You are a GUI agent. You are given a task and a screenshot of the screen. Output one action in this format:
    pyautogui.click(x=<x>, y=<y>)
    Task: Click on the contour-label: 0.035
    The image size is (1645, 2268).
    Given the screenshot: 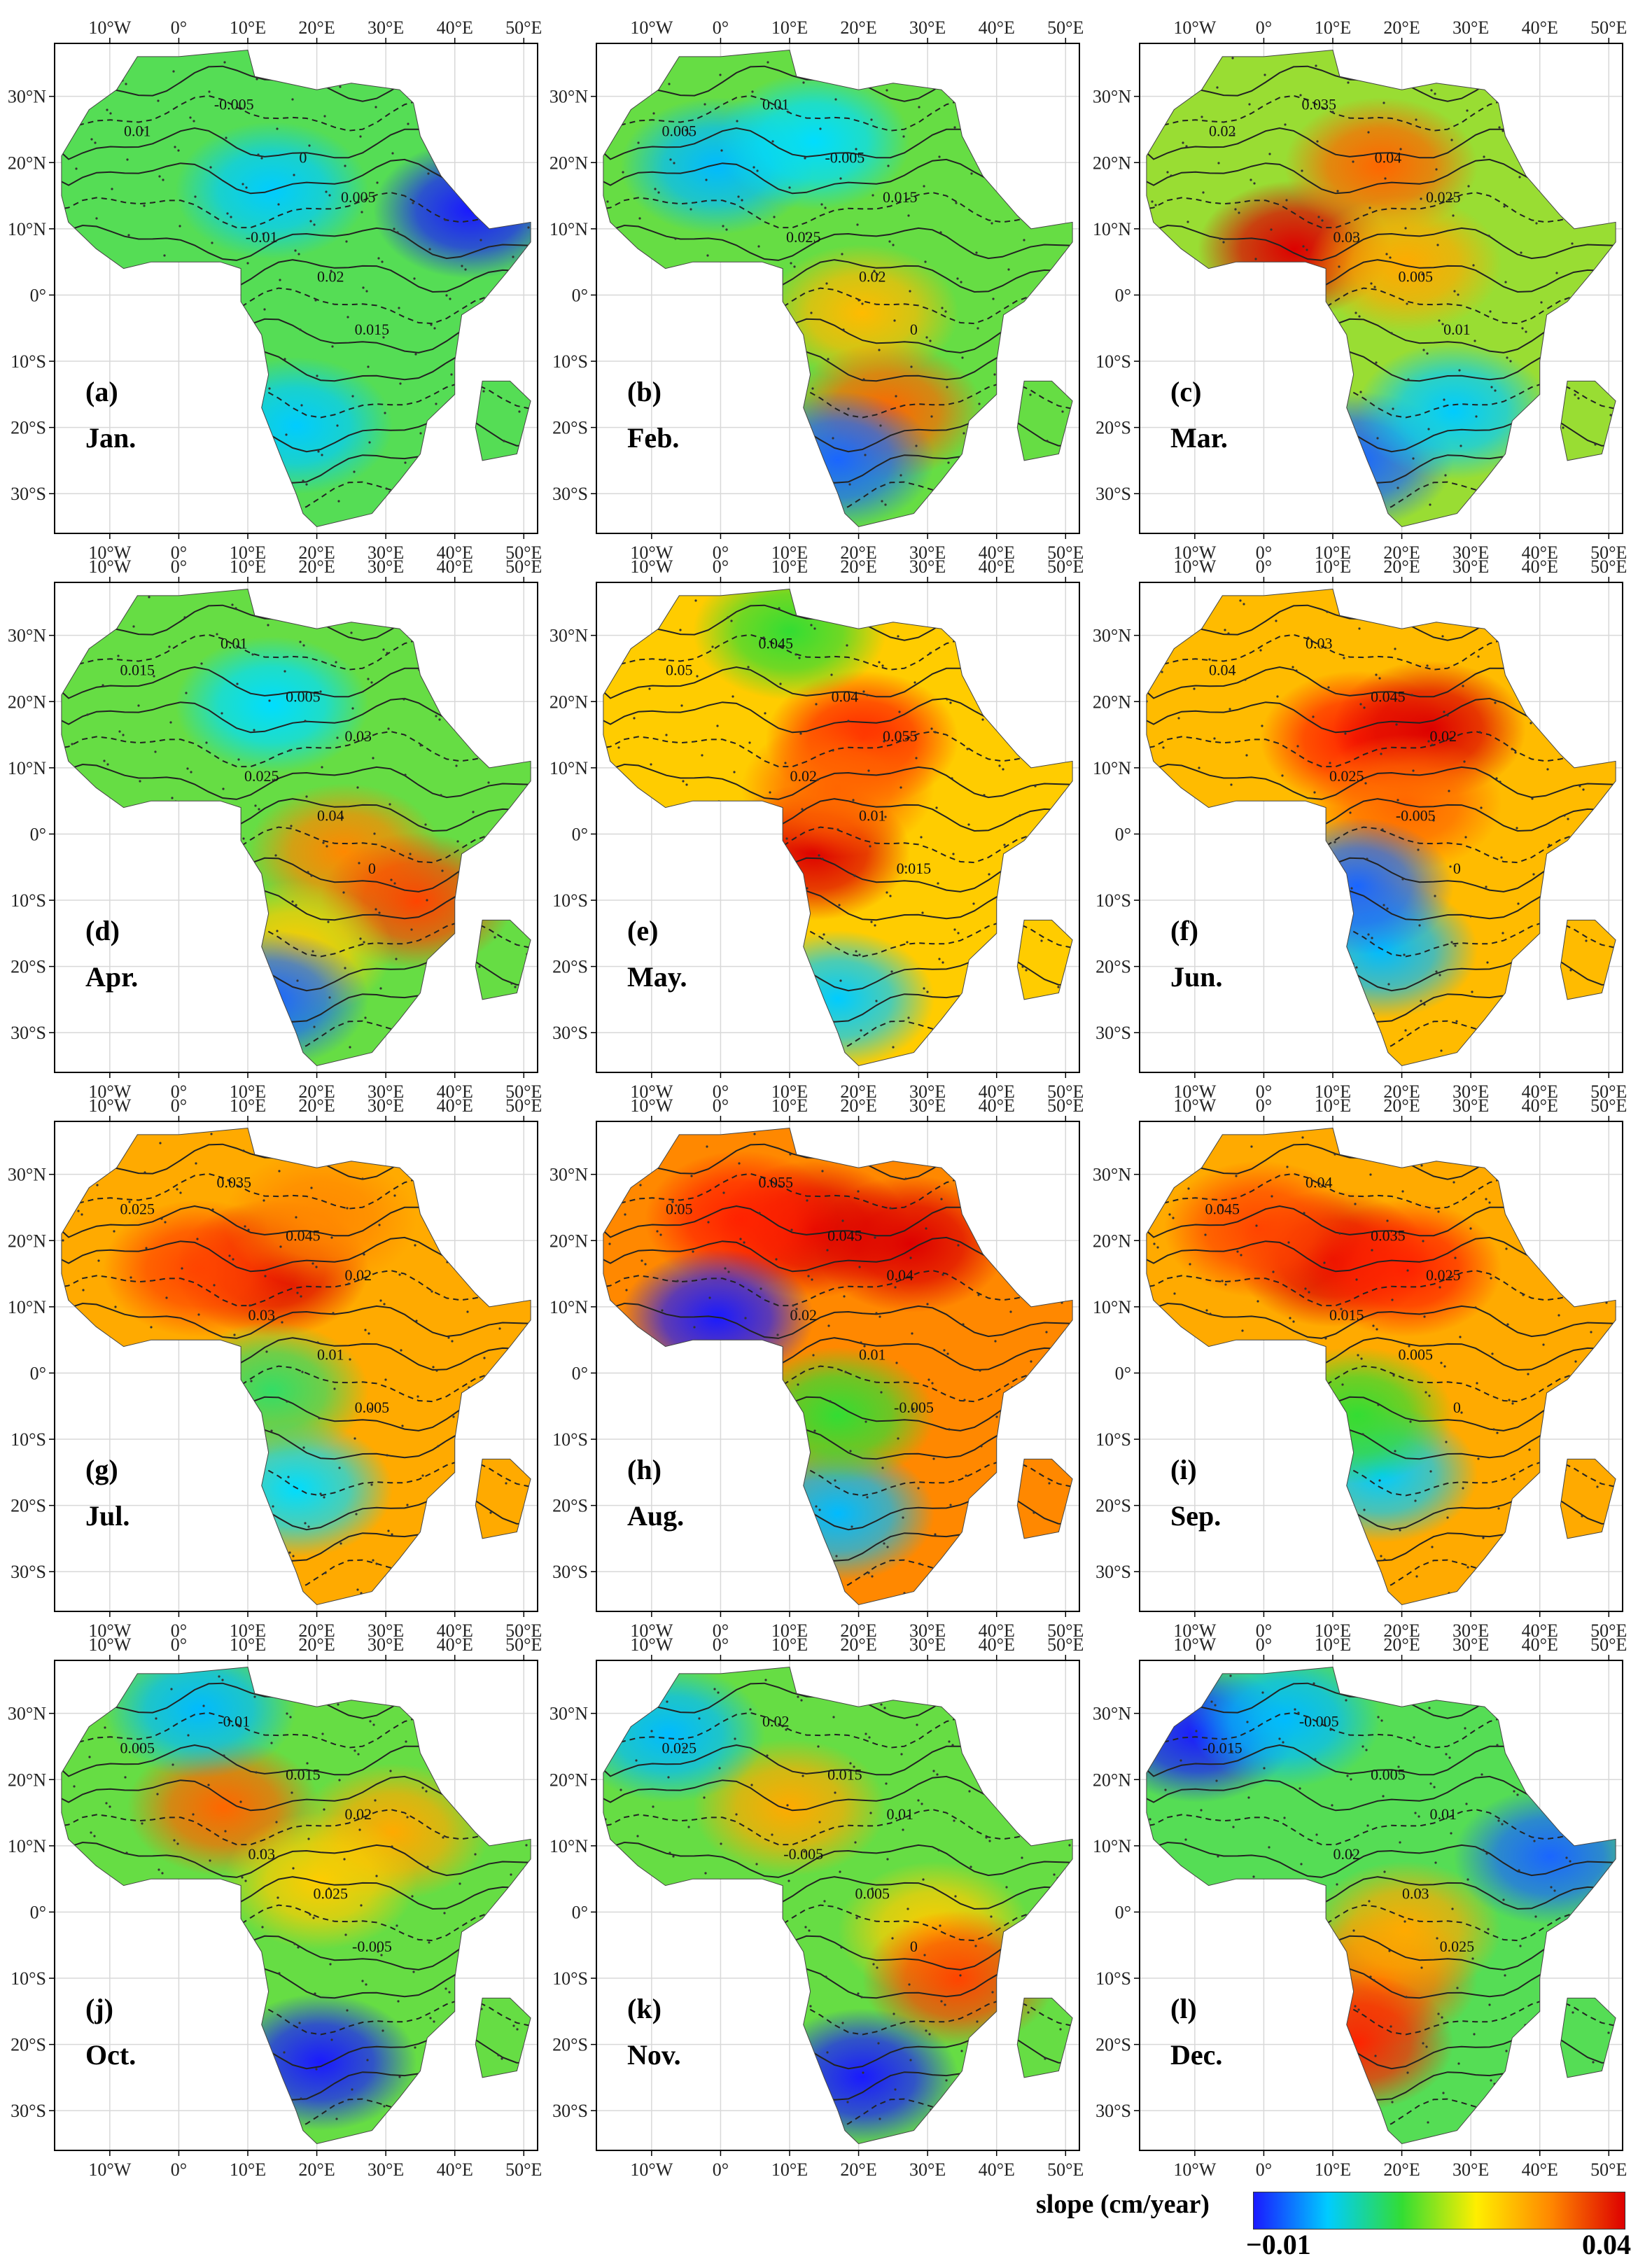 What is the action you would take?
    pyautogui.click(x=234, y=1182)
    